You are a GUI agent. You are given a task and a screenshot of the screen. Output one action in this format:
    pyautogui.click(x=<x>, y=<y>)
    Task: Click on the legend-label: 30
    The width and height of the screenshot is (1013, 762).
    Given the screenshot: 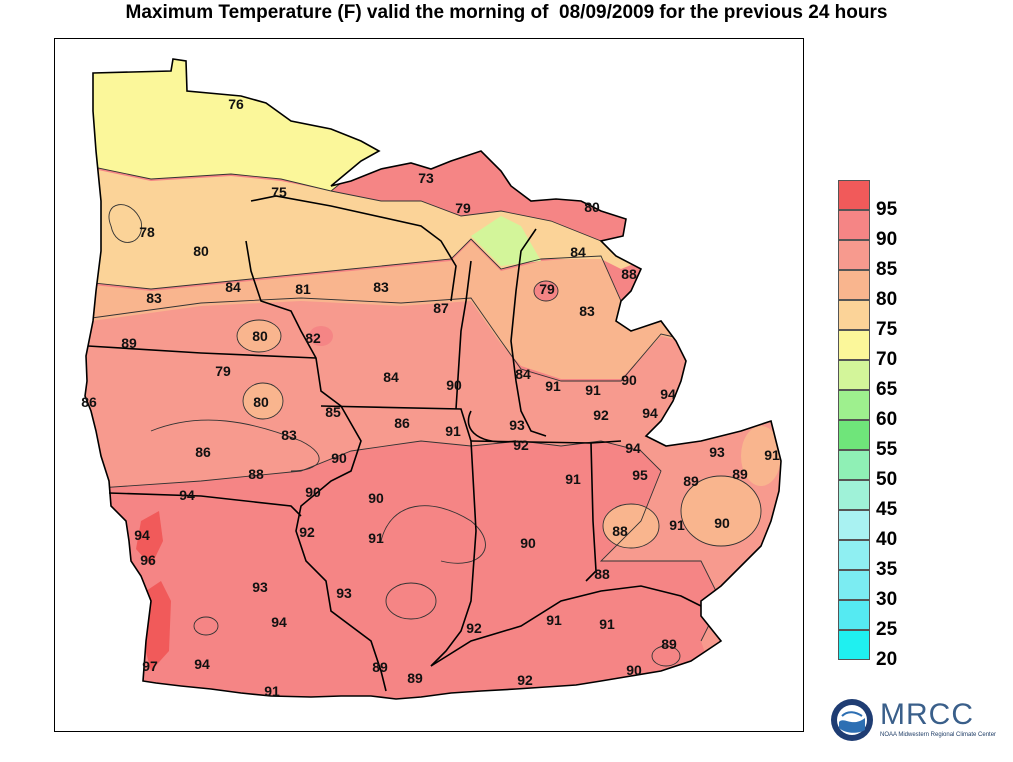 What is the action you would take?
    pyautogui.click(x=887, y=599)
    